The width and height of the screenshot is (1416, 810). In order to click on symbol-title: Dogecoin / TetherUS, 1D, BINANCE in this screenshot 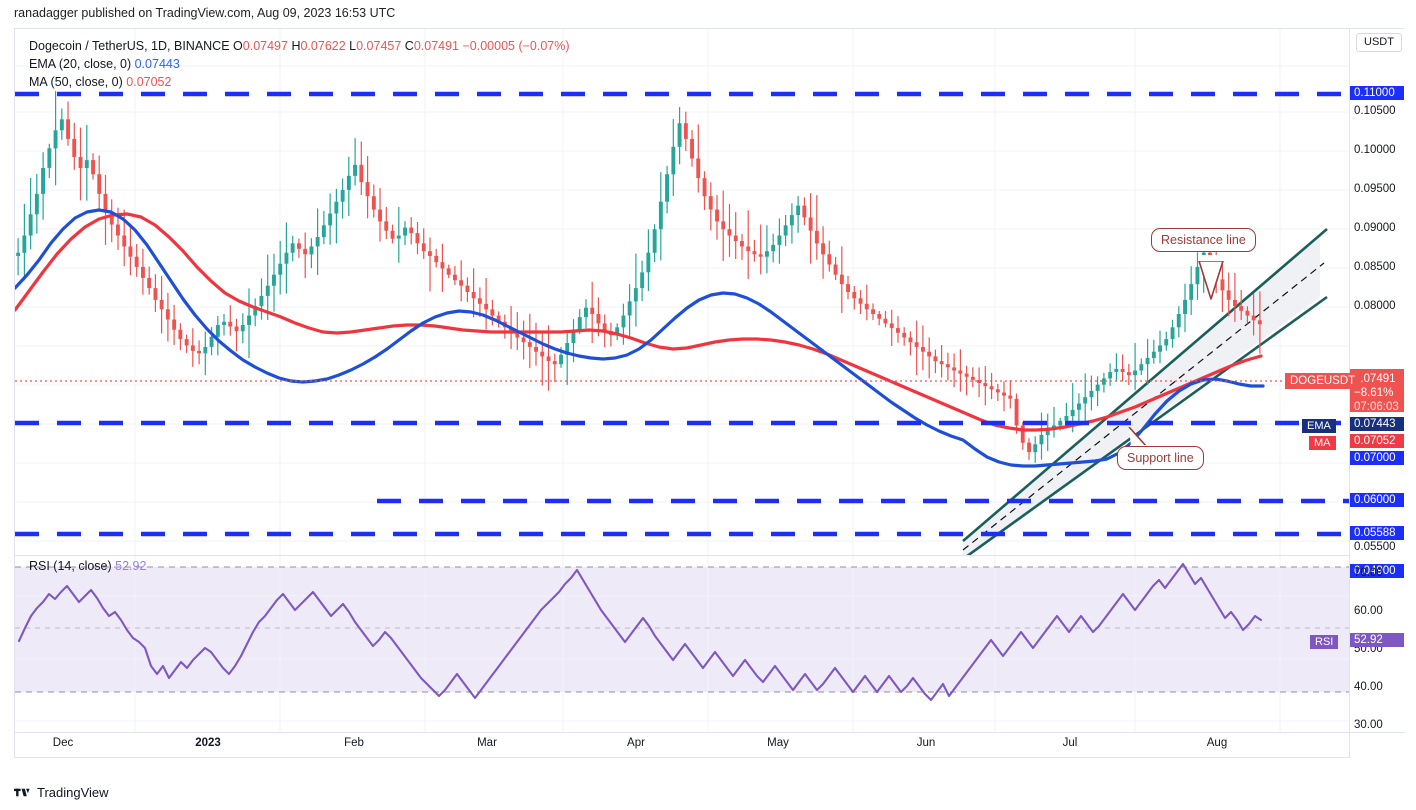, I will do `click(129, 46)`.